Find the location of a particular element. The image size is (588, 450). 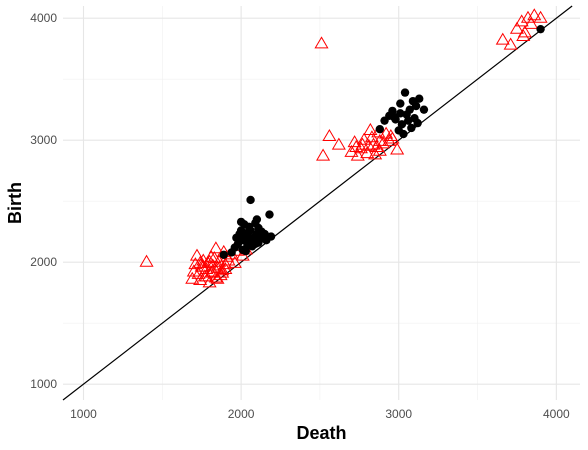

x-tick-label: 3000 is located at coordinates (398, 414).